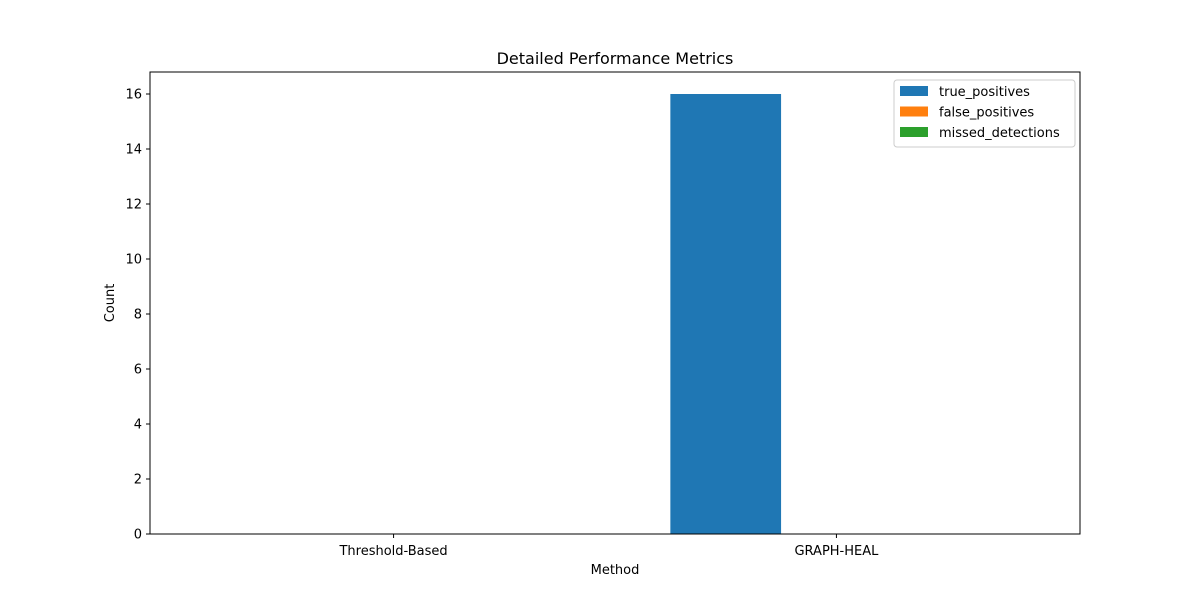 This screenshot has height=604, width=1200. I want to click on legend-frame, so click(984, 113).